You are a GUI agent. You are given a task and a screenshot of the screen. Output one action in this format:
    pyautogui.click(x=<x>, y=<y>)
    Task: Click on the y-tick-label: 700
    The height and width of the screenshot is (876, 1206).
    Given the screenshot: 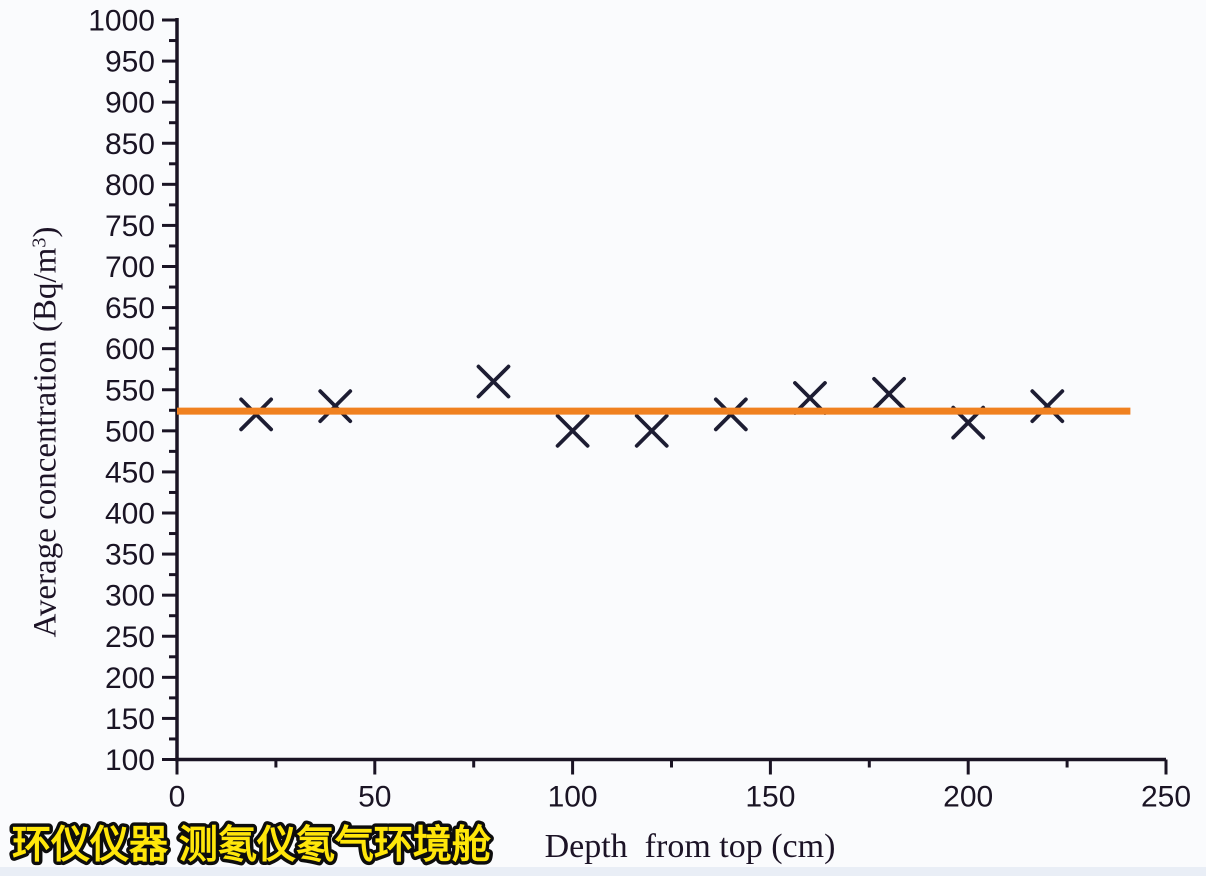 What is the action you would take?
    pyautogui.click(x=130, y=267)
    